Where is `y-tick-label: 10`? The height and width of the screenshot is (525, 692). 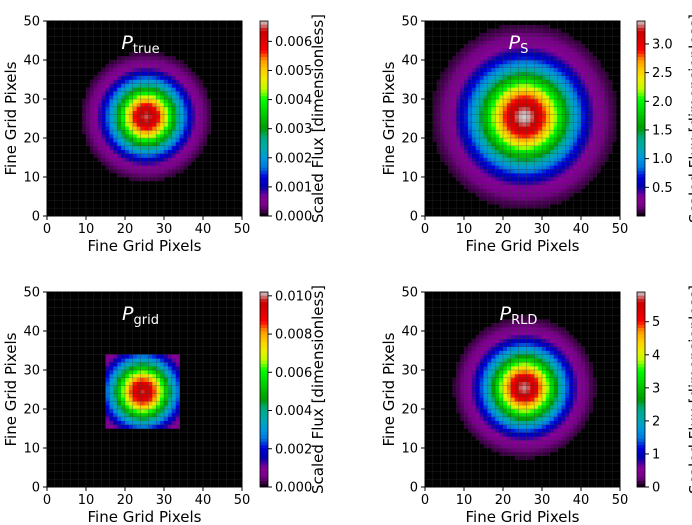
y-tick-label: 10 is located at coordinates (31, 178).